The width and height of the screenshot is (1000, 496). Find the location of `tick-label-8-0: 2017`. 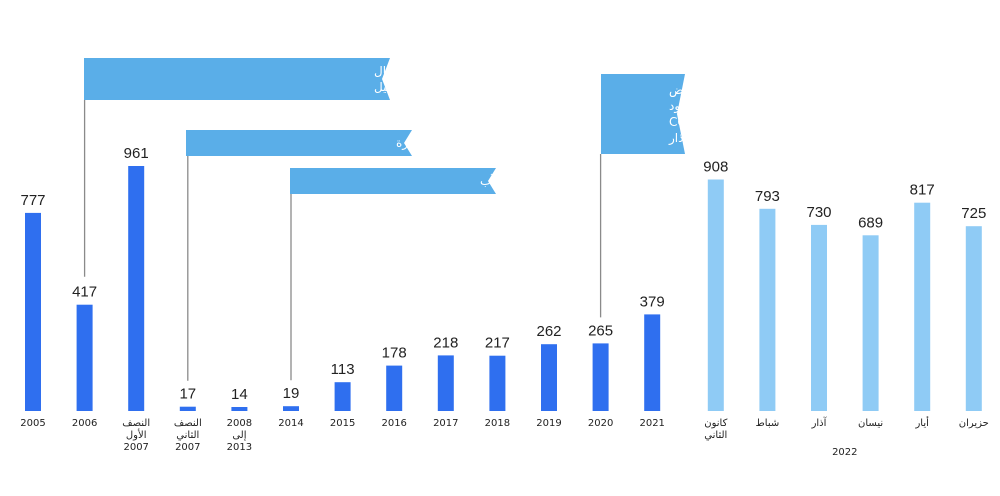

tick-label-8-0: 2017 is located at coordinates (445, 423).